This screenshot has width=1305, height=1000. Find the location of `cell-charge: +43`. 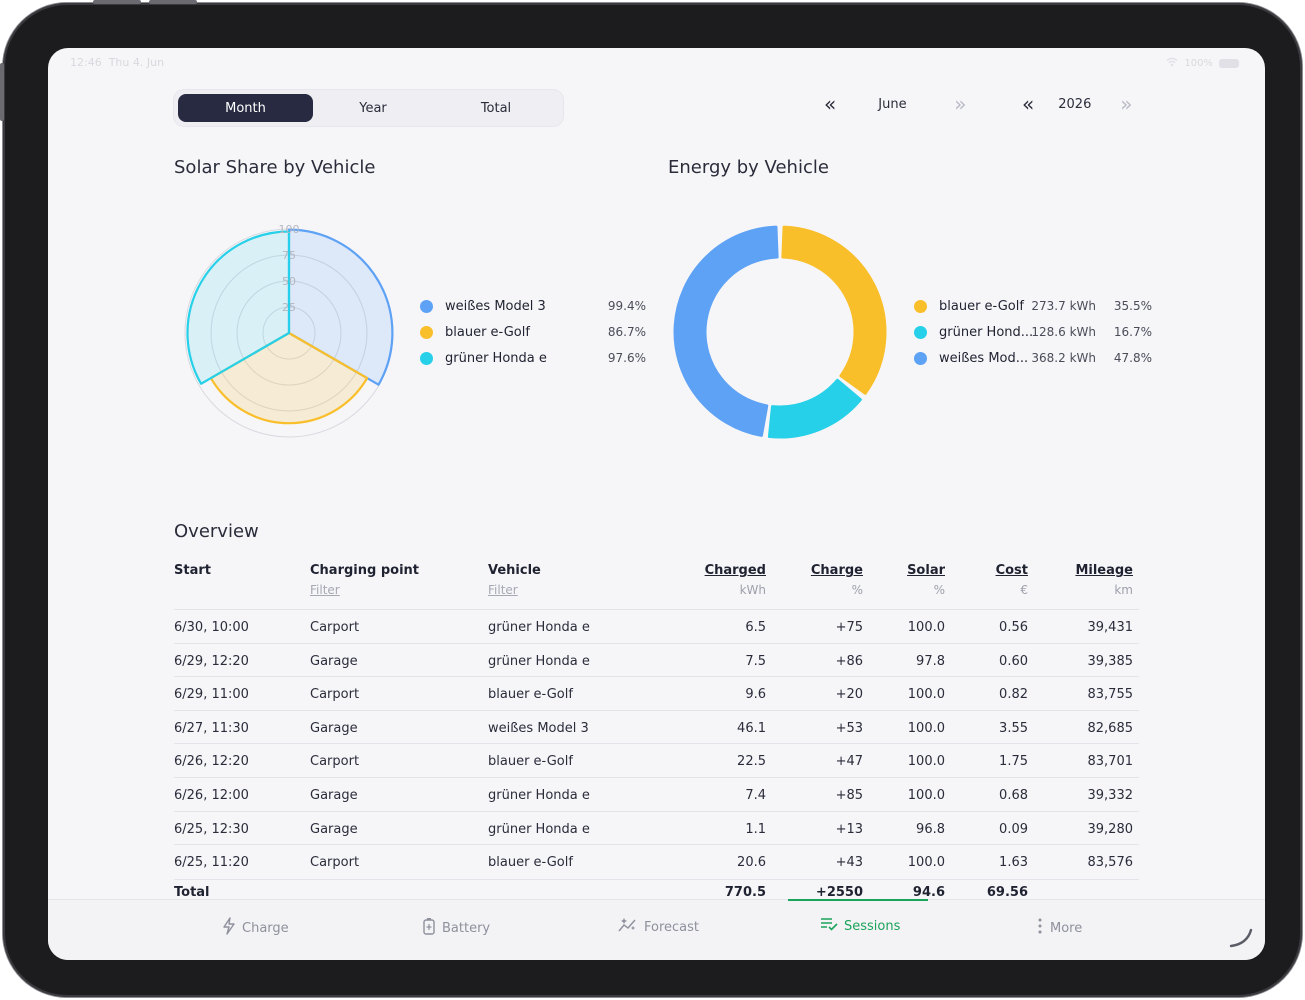

cell-charge: +43 is located at coordinates (849, 863).